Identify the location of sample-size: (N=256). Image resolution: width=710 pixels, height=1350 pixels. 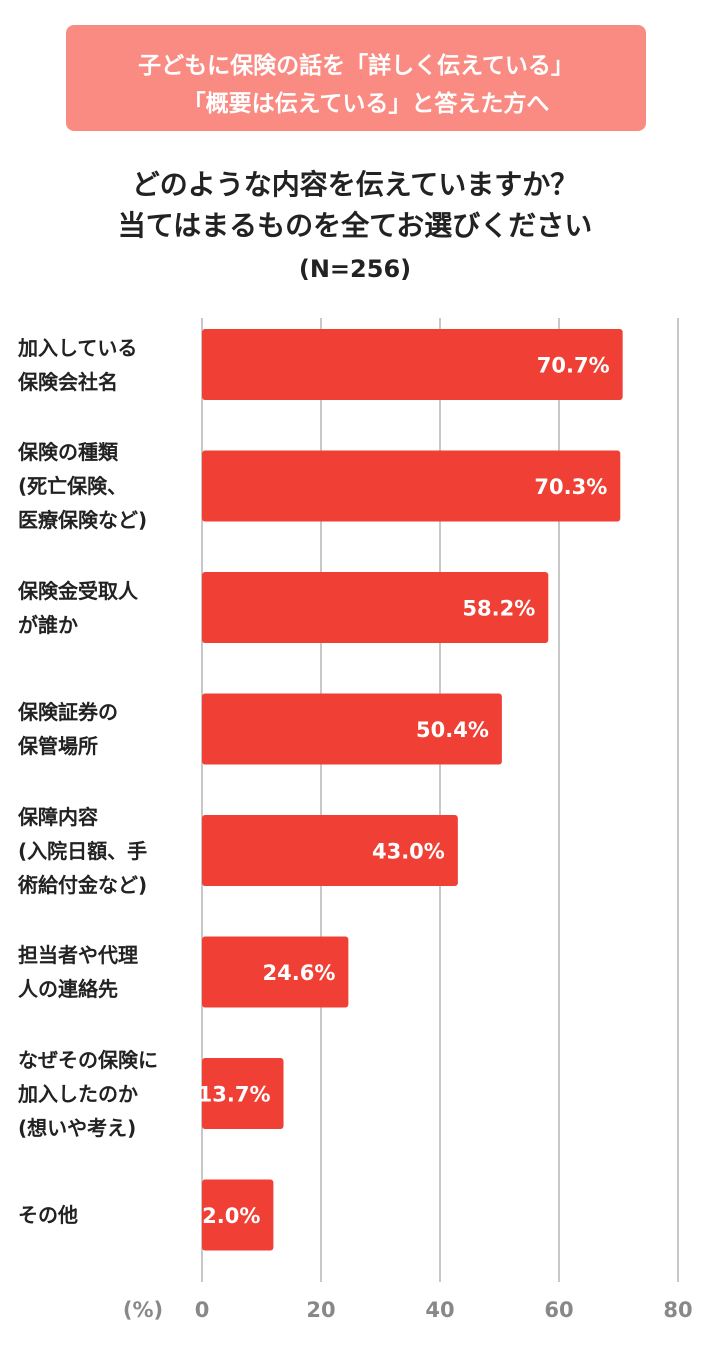
(355, 269).